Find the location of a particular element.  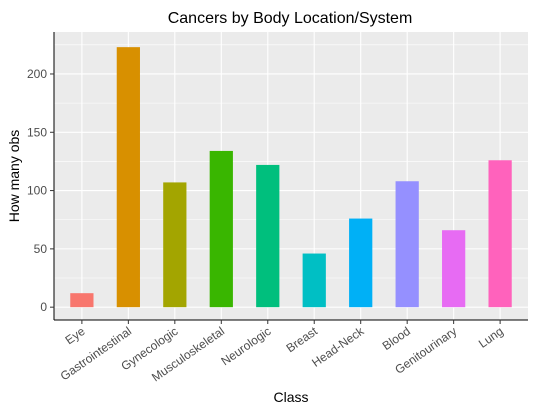

bar-gastrointestinal is located at coordinates (128, 177).